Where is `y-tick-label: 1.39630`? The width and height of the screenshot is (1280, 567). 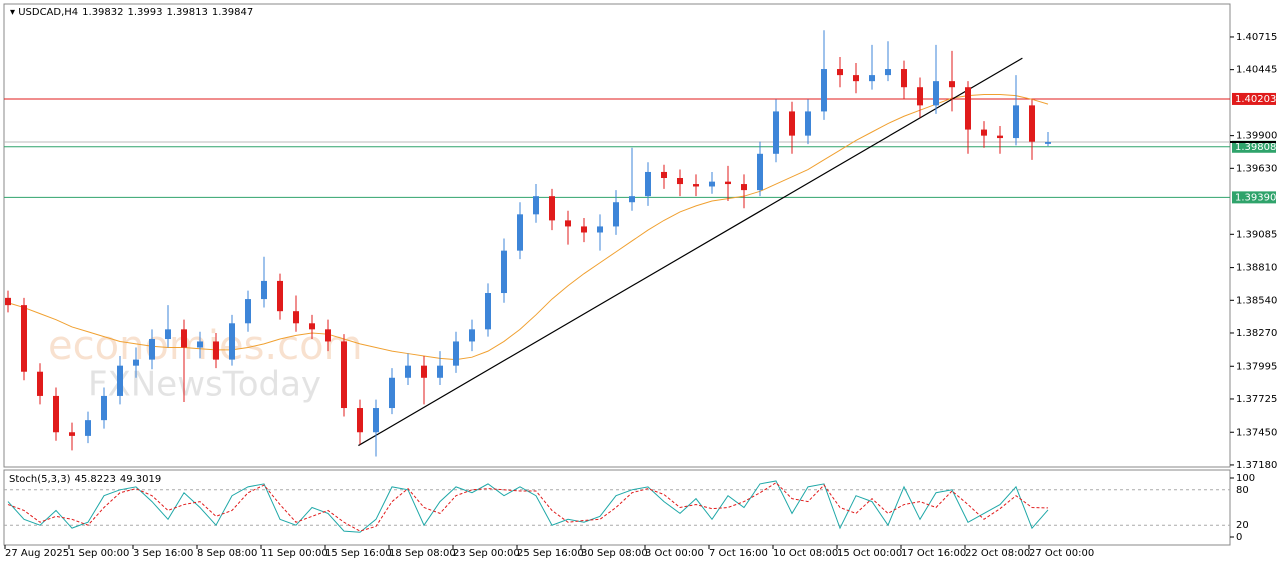 y-tick-label: 1.39630 is located at coordinates (1256, 168).